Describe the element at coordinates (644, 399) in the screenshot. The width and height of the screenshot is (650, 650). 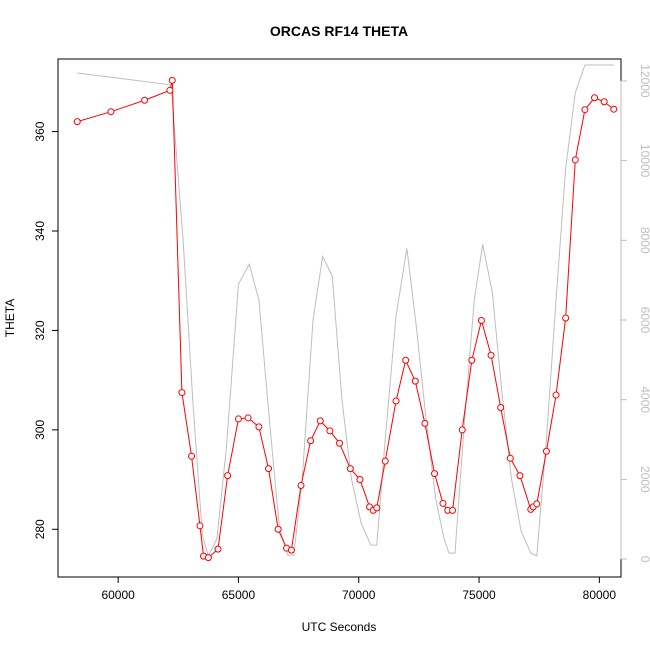
I see `y2-tick-label: 4000` at that location.